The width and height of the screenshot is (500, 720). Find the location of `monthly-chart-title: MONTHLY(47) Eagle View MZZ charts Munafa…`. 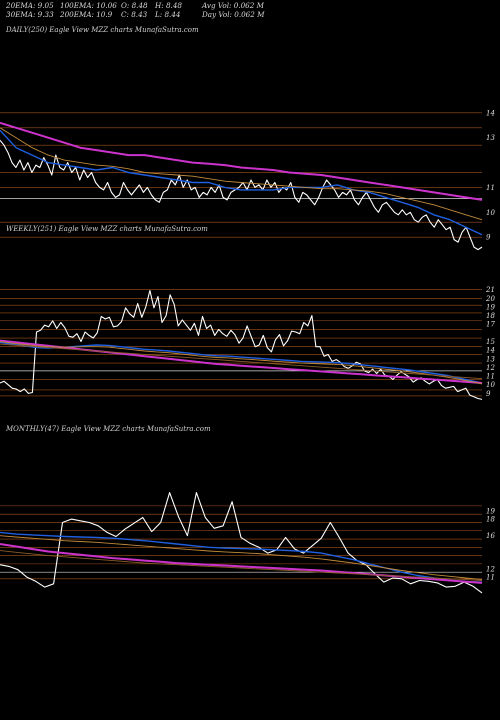

monthly-chart-title: MONTHLY(47) Eagle View MZZ charts Munafa… is located at coordinates (108, 429).